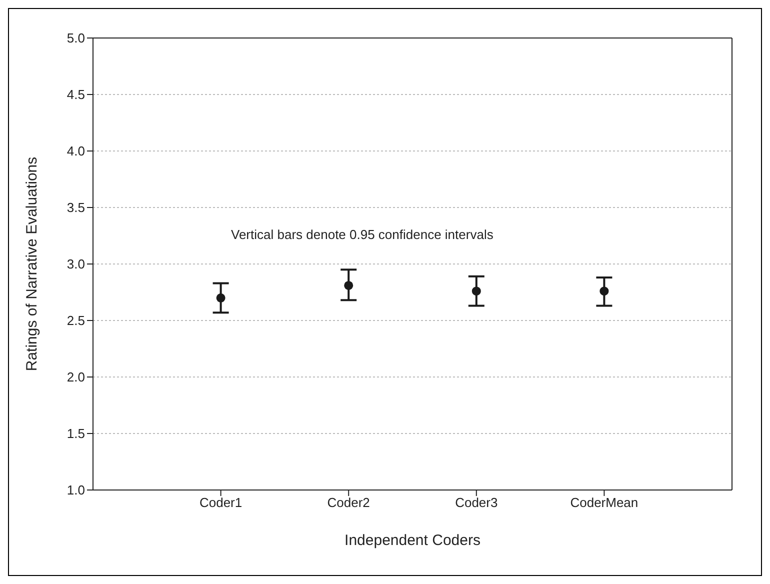 This screenshot has height=584, width=770. What do you see at coordinates (362, 234) in the screenshot?
I see `annotation: Vertical bars denote 0.95 confidence intervals` at bounding box center [362, 234].